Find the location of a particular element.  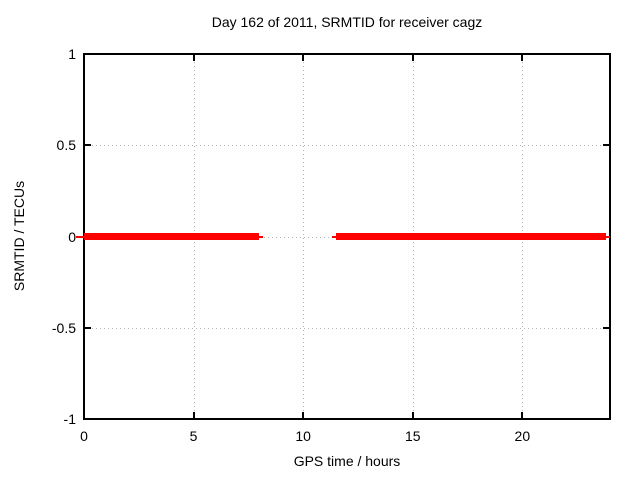

y-tick-label: 1 is located at coordinates (72, 54).